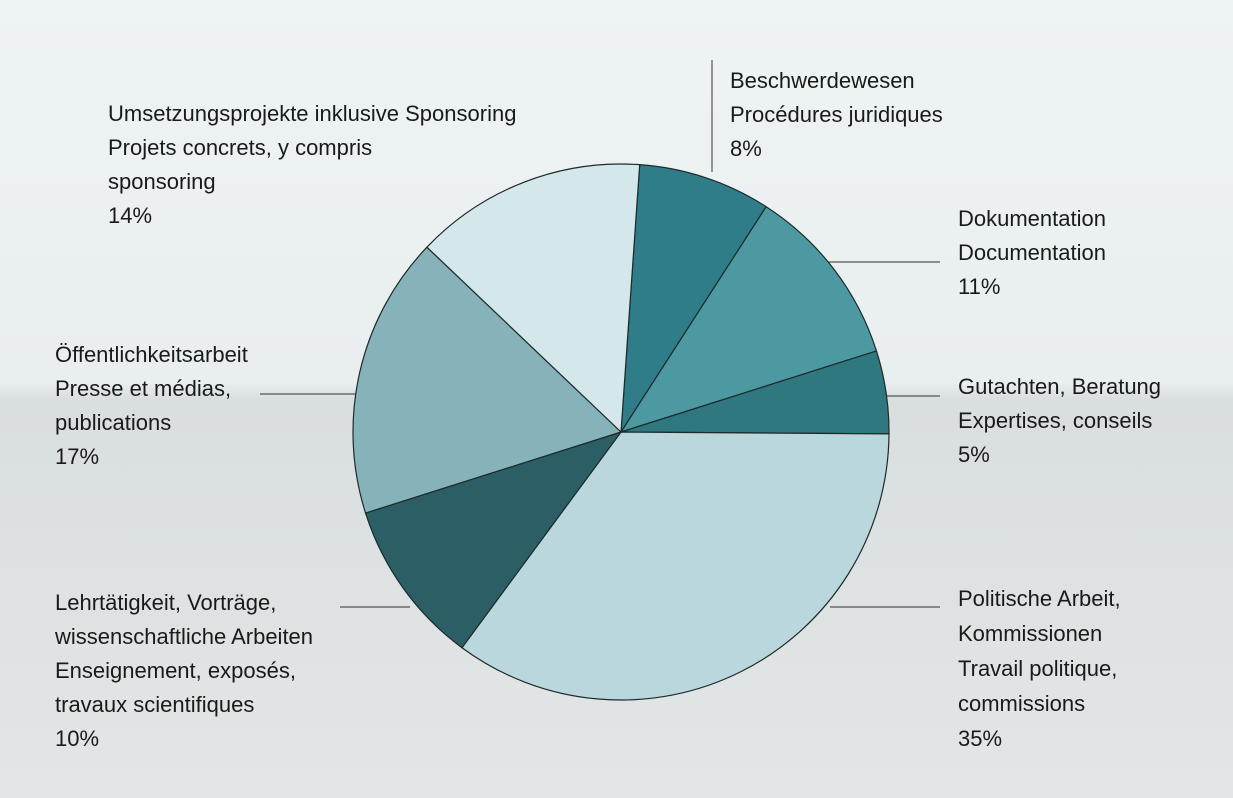 This screenshot has height=798, width=1233. What do you see at coordinates (1021, 703) in the screenshot?
I see `slice-label: commissions` at bounding box center [1021, 703].